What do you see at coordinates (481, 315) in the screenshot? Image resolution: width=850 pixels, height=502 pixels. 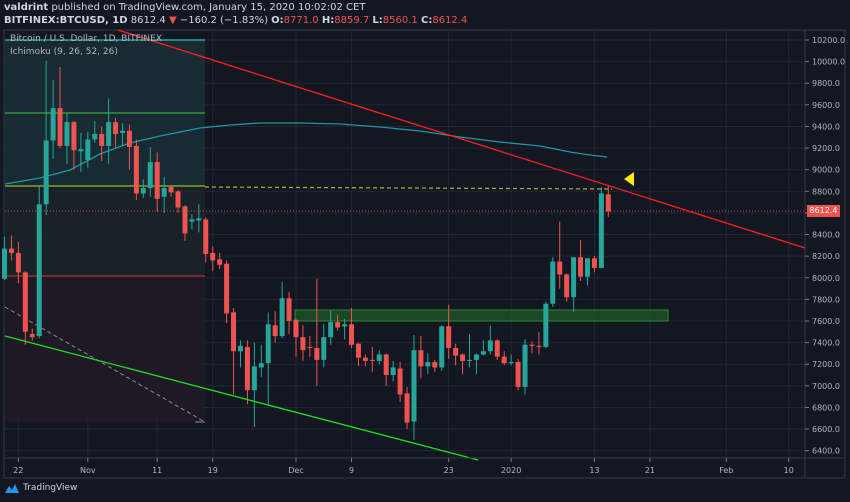 I see `support-zone` at bounding box center [481, 315].